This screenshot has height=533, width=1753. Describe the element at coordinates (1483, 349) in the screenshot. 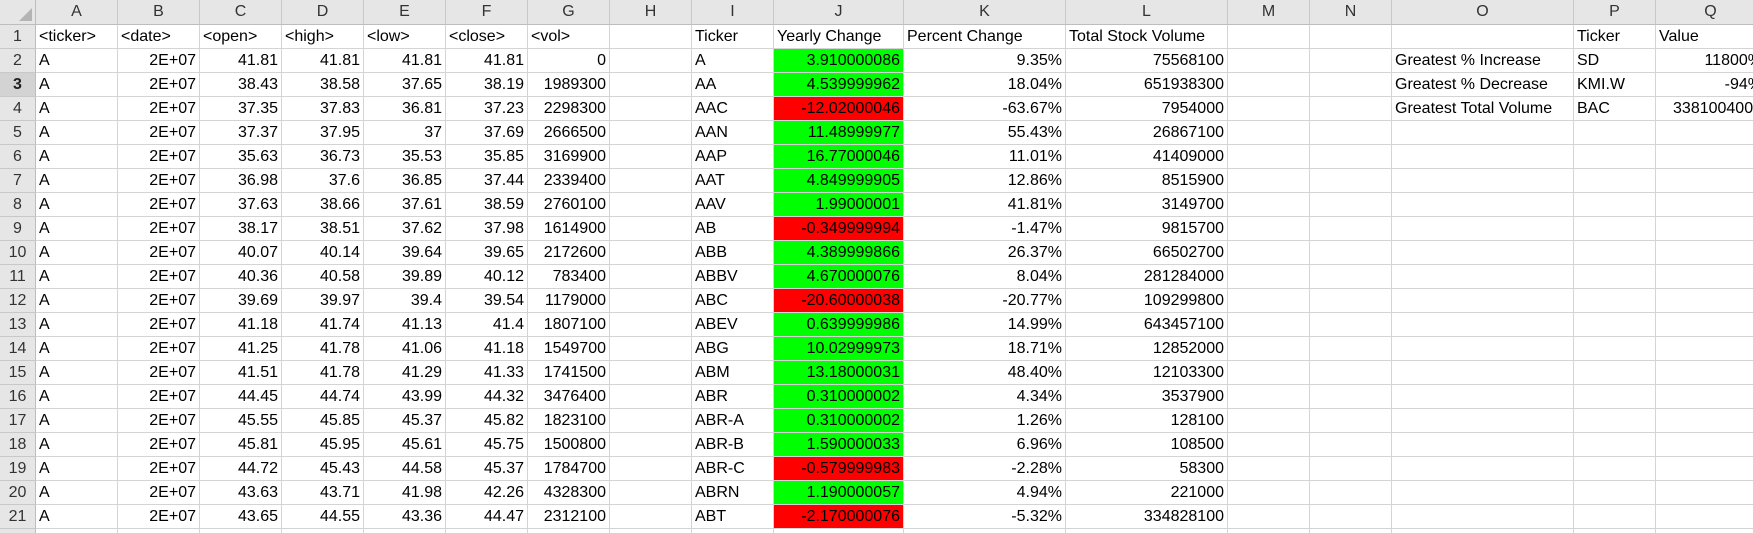

I see `cell-o14` at that location.